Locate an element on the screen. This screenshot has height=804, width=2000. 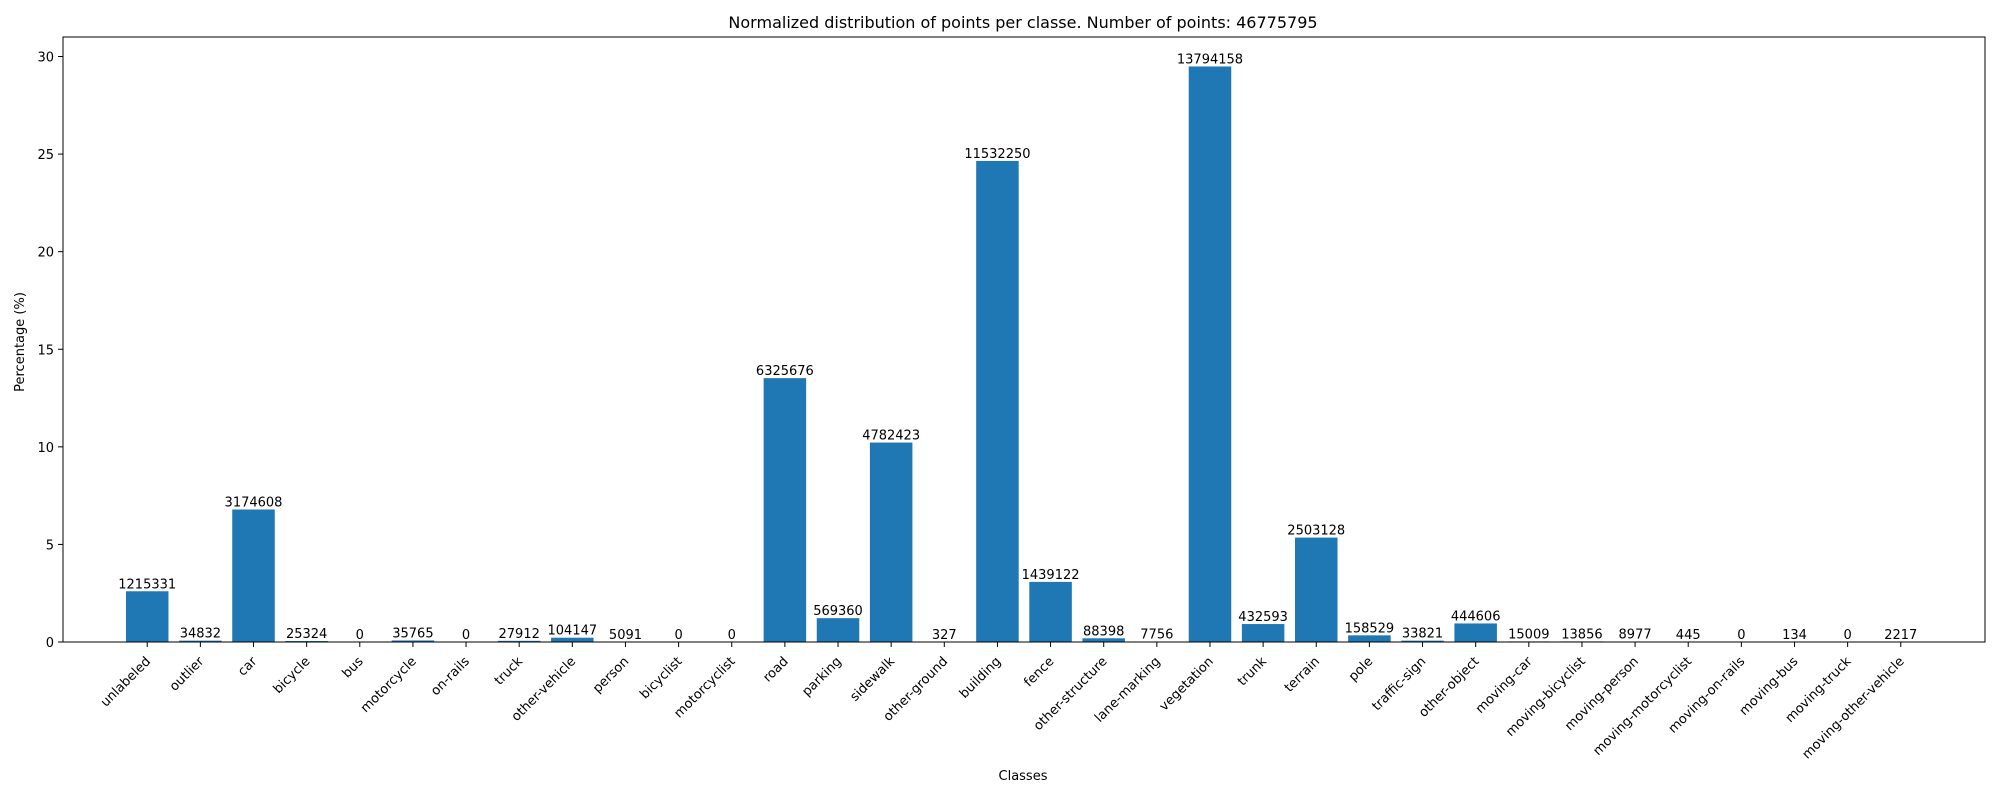
bar-vegetation is located at coordinates (1210, 354).